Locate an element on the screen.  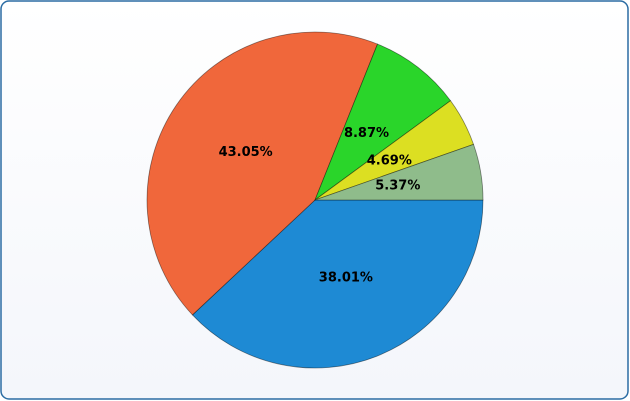
data-label: 38.01% is located at coordinates (346, 278).